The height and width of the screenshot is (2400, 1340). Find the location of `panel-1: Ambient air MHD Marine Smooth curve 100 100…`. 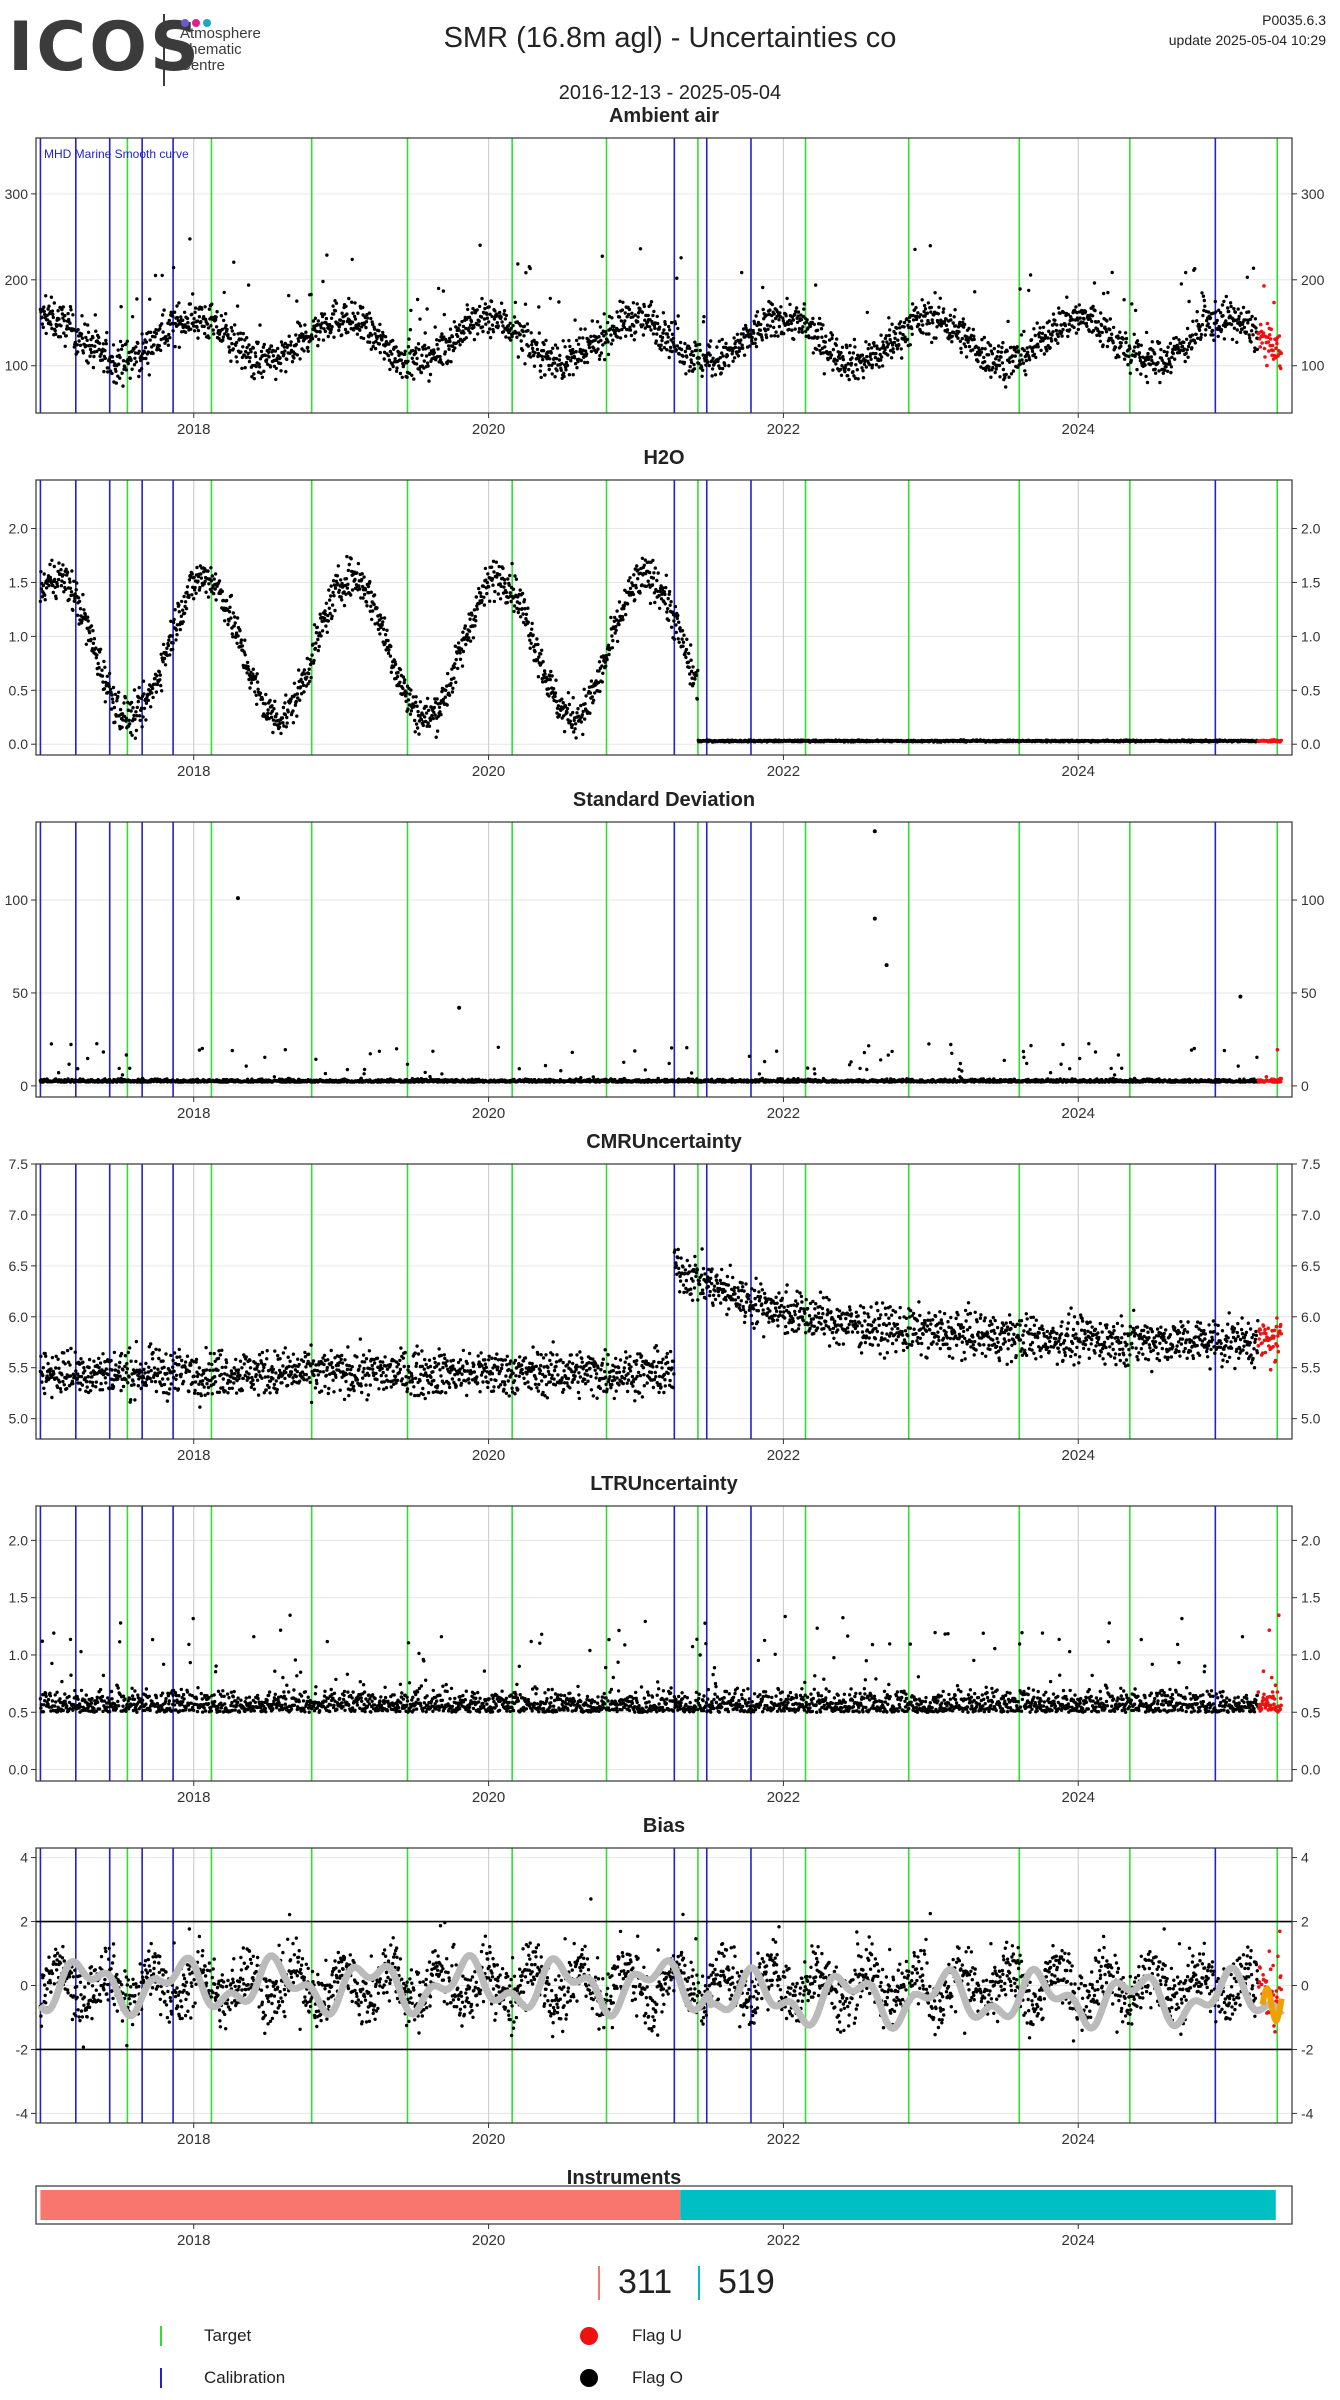

panel-1: Ambient air MHD Marine Smooth curve 100 100… is located at coordinates (665, 271).